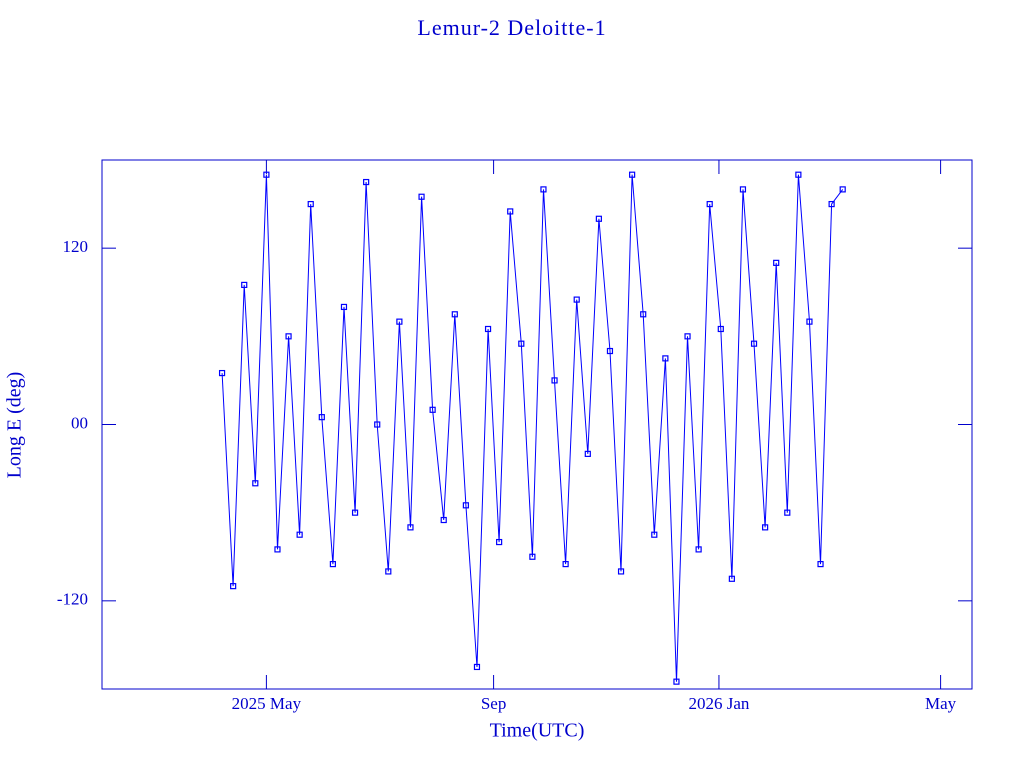  Describe the element at coordinates (267, 703) in the screenshot. I see `x-tick-label: 2025 May` at that location.